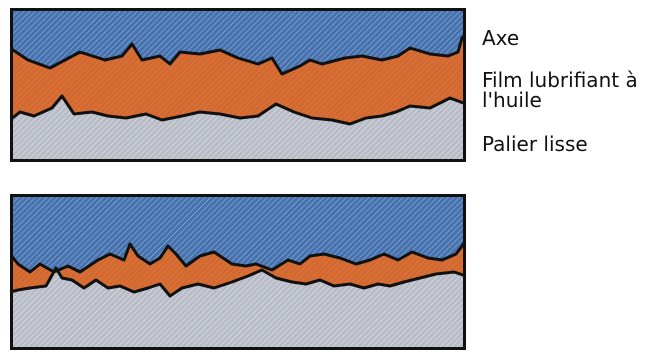  Describe the element at coordinates (238, 282) in the screenshot. I see `palier-edge-bottom` at that location.